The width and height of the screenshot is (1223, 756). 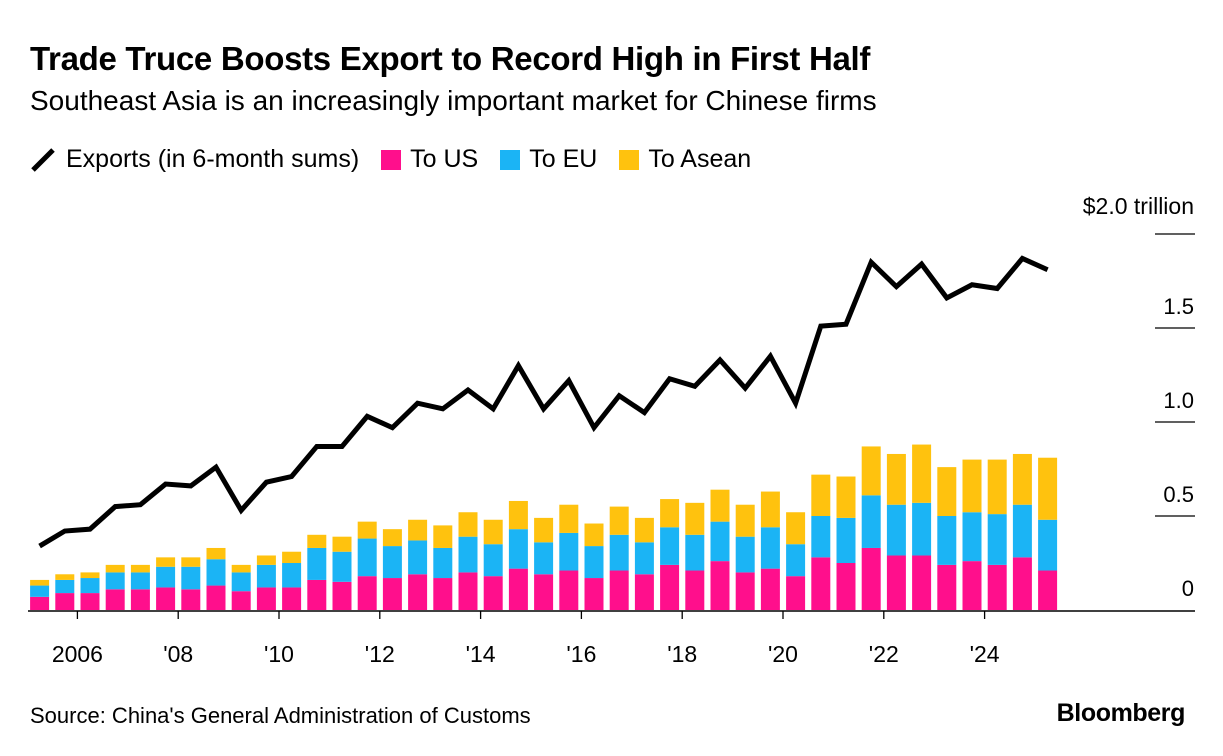 What do you see at coordinates (884, 654) in the screenshot?
I see `x-tick-label: '22` at bounding box center [884, 654].